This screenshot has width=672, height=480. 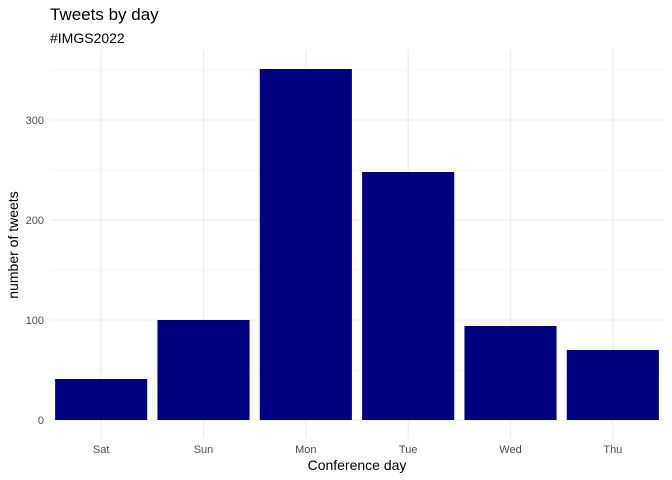 I want to click on bar-tue, so click(x=408, y=296).